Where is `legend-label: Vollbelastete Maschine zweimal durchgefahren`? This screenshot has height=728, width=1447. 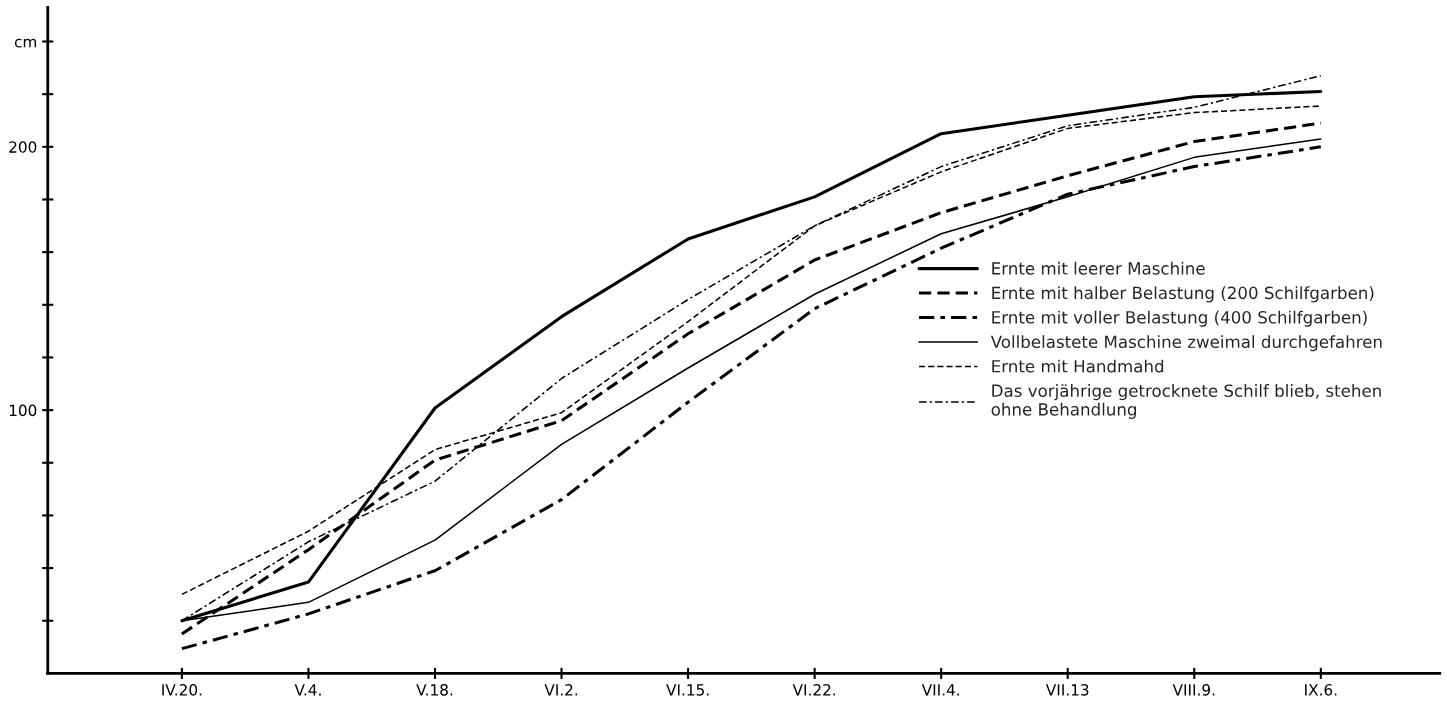 legend-label: Vollbelastete Maschine zweimal durchgefahren is located at coordinates (1186, 343).